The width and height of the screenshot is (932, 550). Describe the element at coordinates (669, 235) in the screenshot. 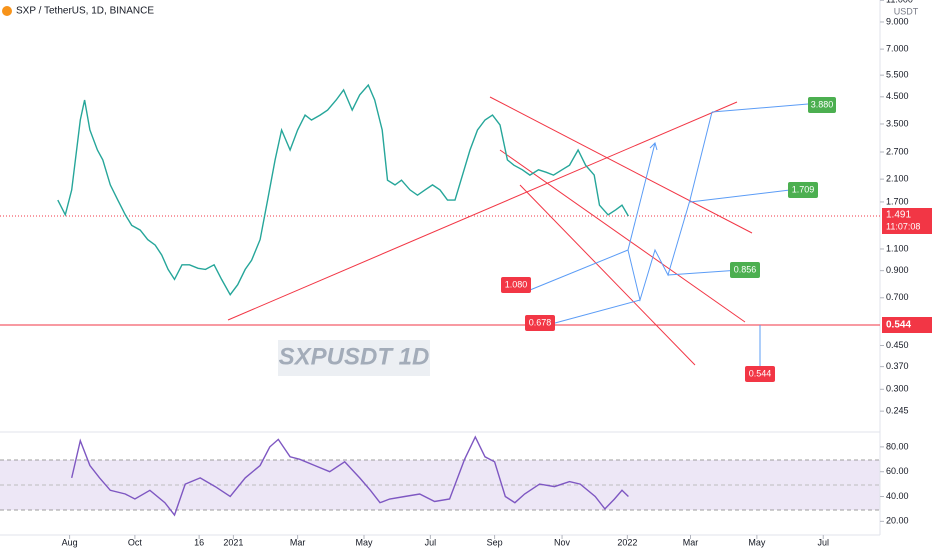

I see `projections` at that location.